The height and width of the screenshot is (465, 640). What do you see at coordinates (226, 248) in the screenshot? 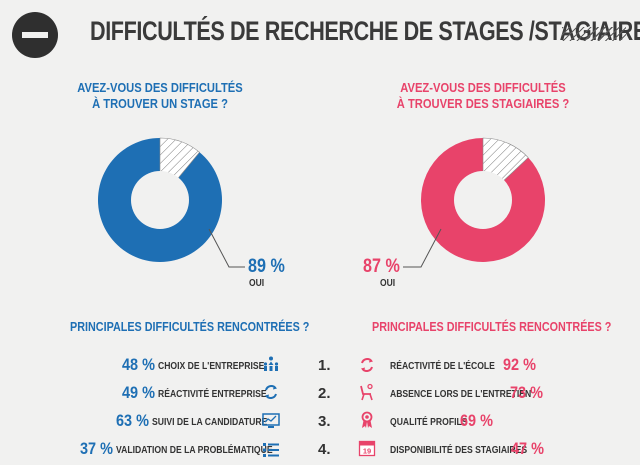
I see `left-leader-line` at bounding box center [226, 248].